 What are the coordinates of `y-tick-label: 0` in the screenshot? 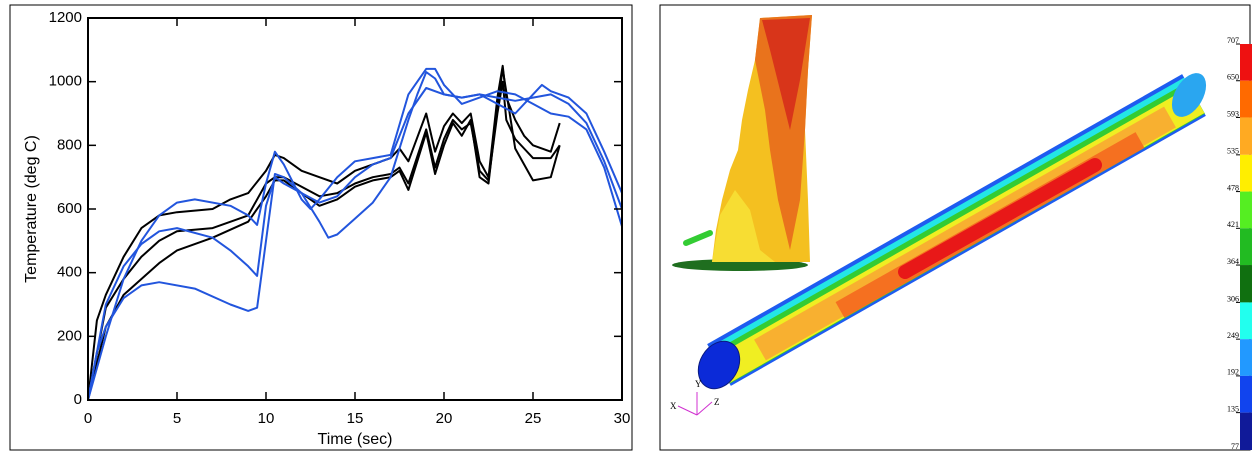 It's located at (78, 399).